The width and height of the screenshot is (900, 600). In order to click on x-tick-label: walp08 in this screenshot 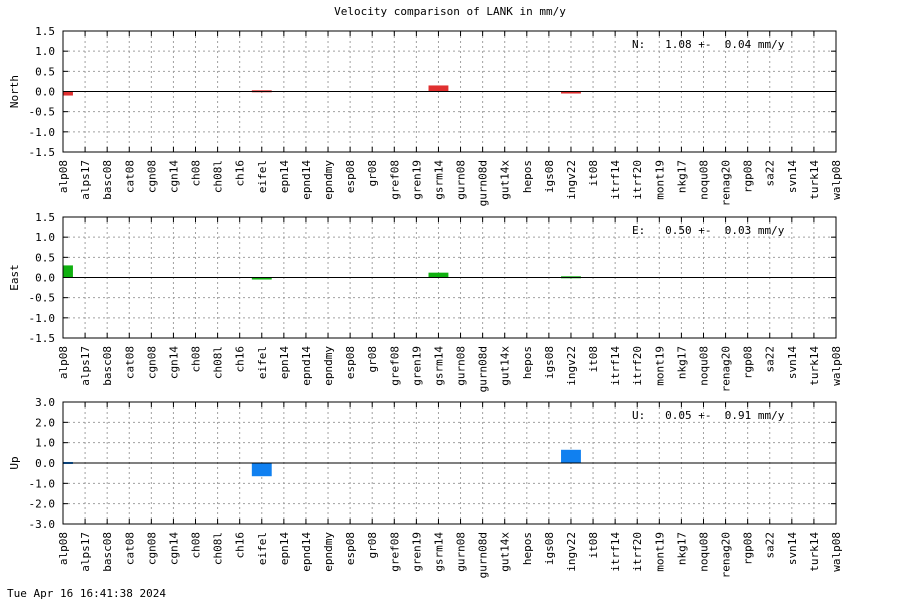, I will do `click(836, 552)`.